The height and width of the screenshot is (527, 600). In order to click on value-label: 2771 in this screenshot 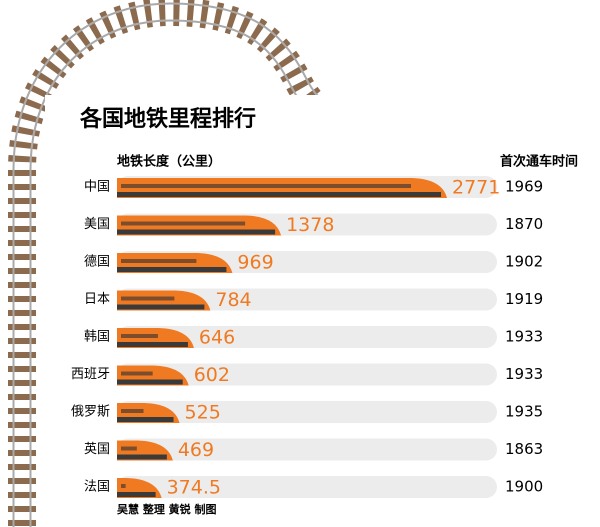, I will do `click(476, 188)`.